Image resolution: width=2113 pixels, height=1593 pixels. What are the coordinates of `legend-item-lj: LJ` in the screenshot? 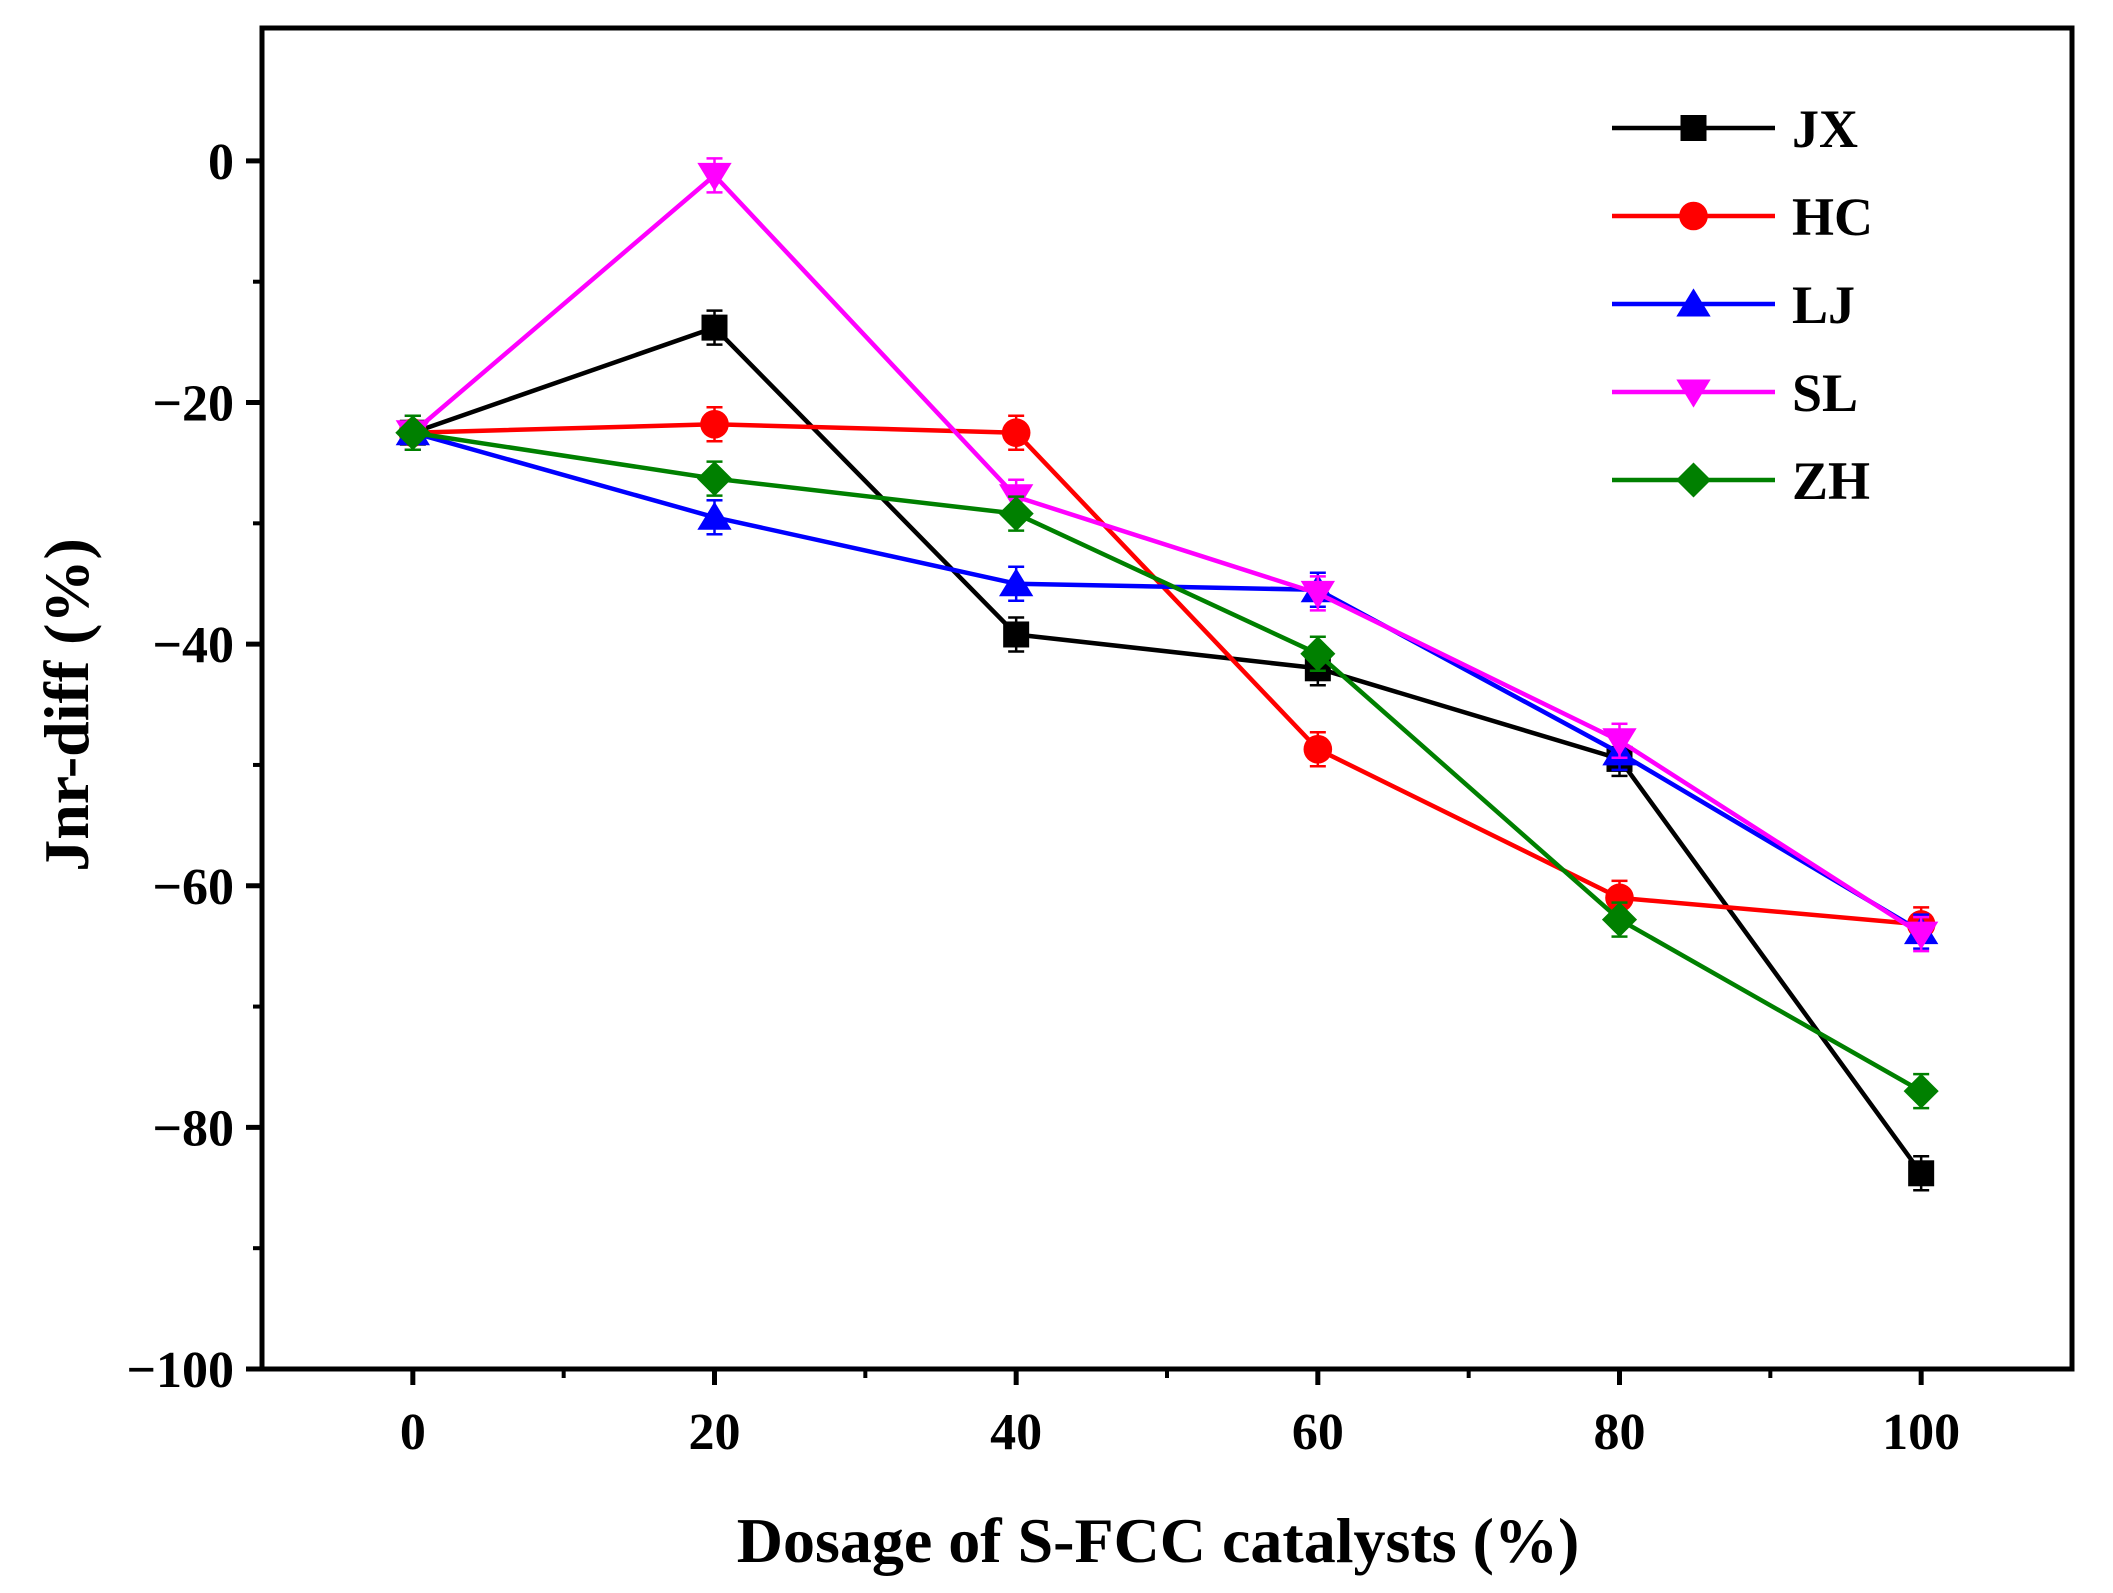 It's located at (1733, 305).